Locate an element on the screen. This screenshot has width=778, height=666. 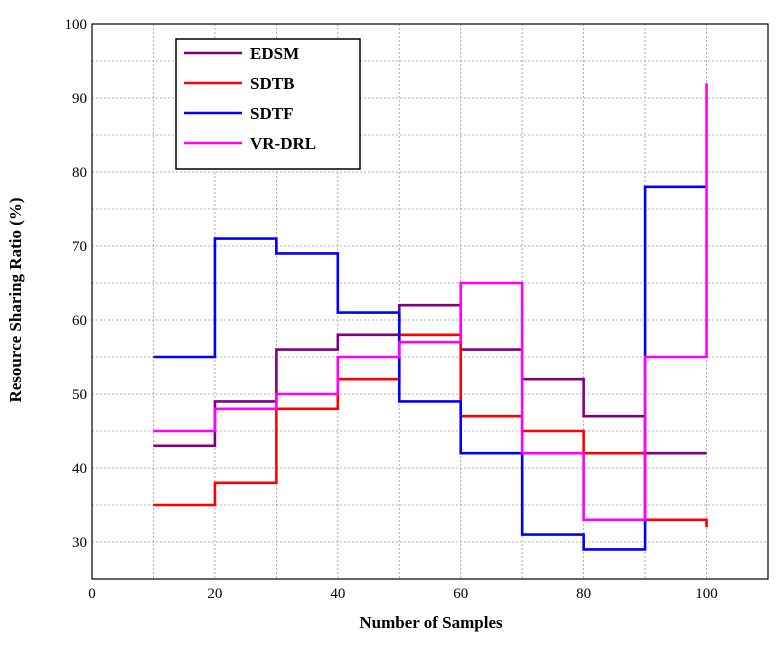
x-tick-label: 100 is located at coordinates (706, 594).